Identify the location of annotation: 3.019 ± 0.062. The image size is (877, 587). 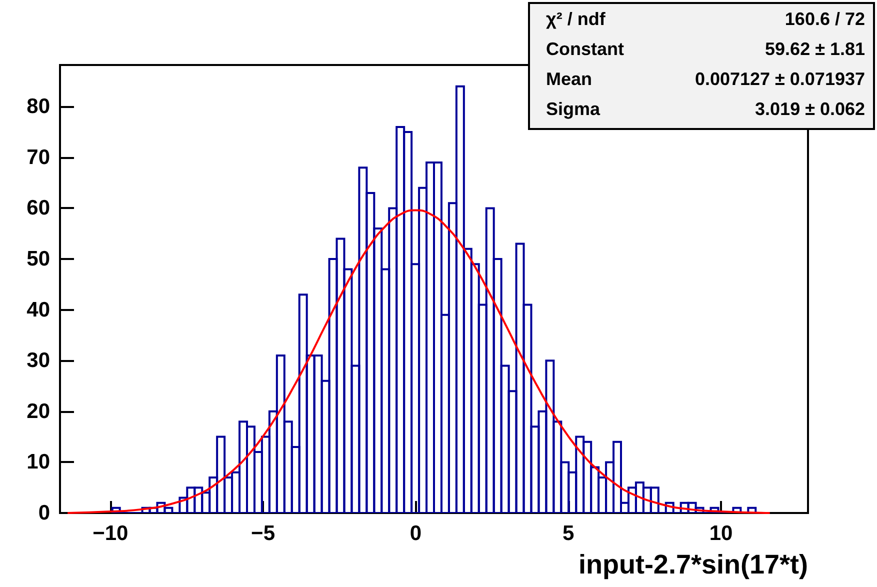
(810, 109).